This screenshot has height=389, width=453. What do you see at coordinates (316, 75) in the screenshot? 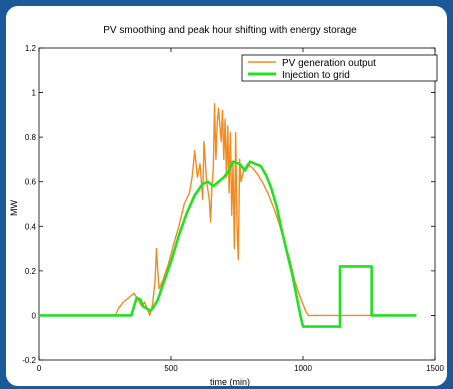
I see `legend-label-injection: Injection to grid` at bounding box center [316, 75].